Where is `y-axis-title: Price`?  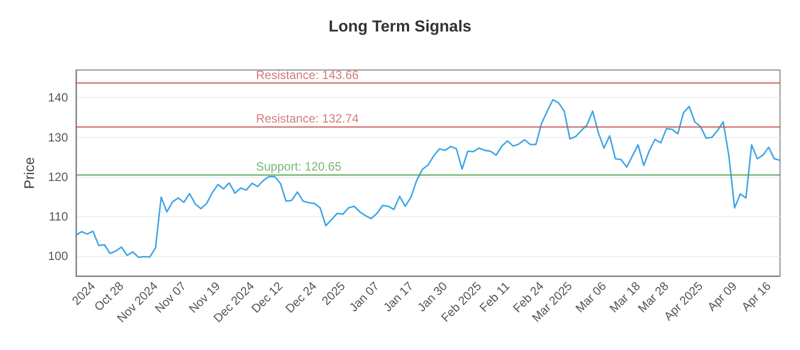 y-axis-title: Price is located at coordinates (29, 172).